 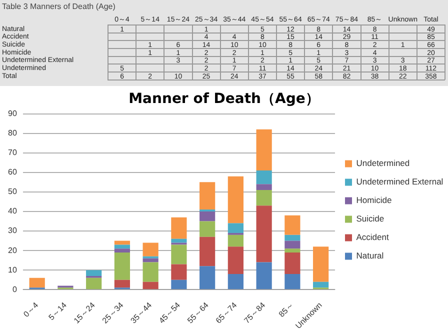 What do you see at coordinates (113, 313) in the screenshot?
I see `x-tick-label: 25～34` at bounding box center [113, 313].